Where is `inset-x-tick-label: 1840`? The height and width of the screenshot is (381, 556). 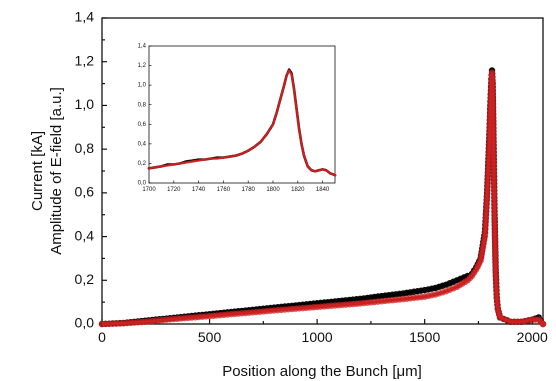 inset-x-tick-label: 1840 is located at coordinates (323, 190).